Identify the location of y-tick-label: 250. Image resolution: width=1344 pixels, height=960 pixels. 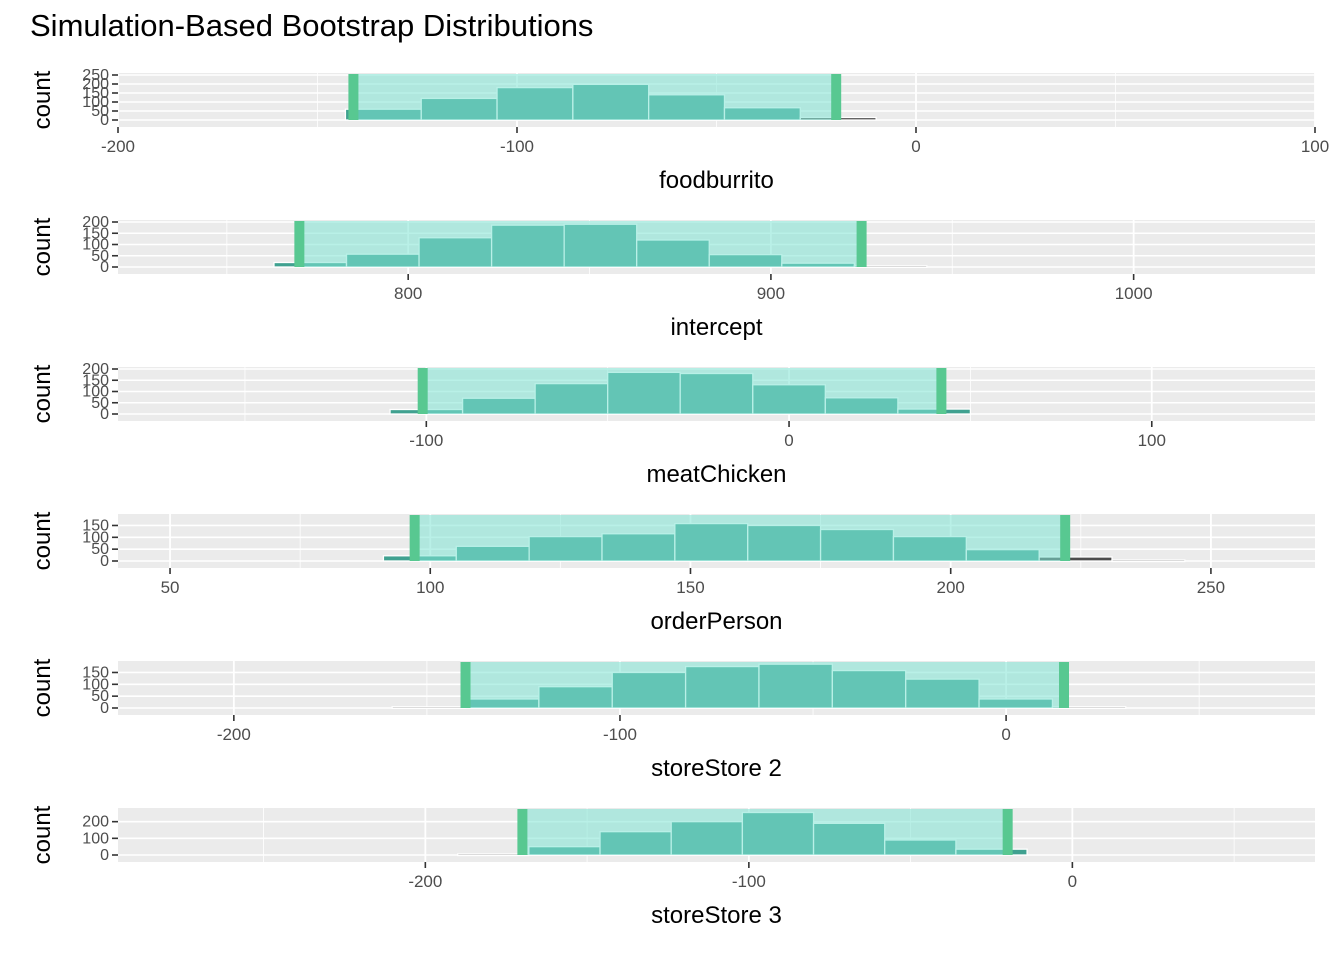
(95, 75).